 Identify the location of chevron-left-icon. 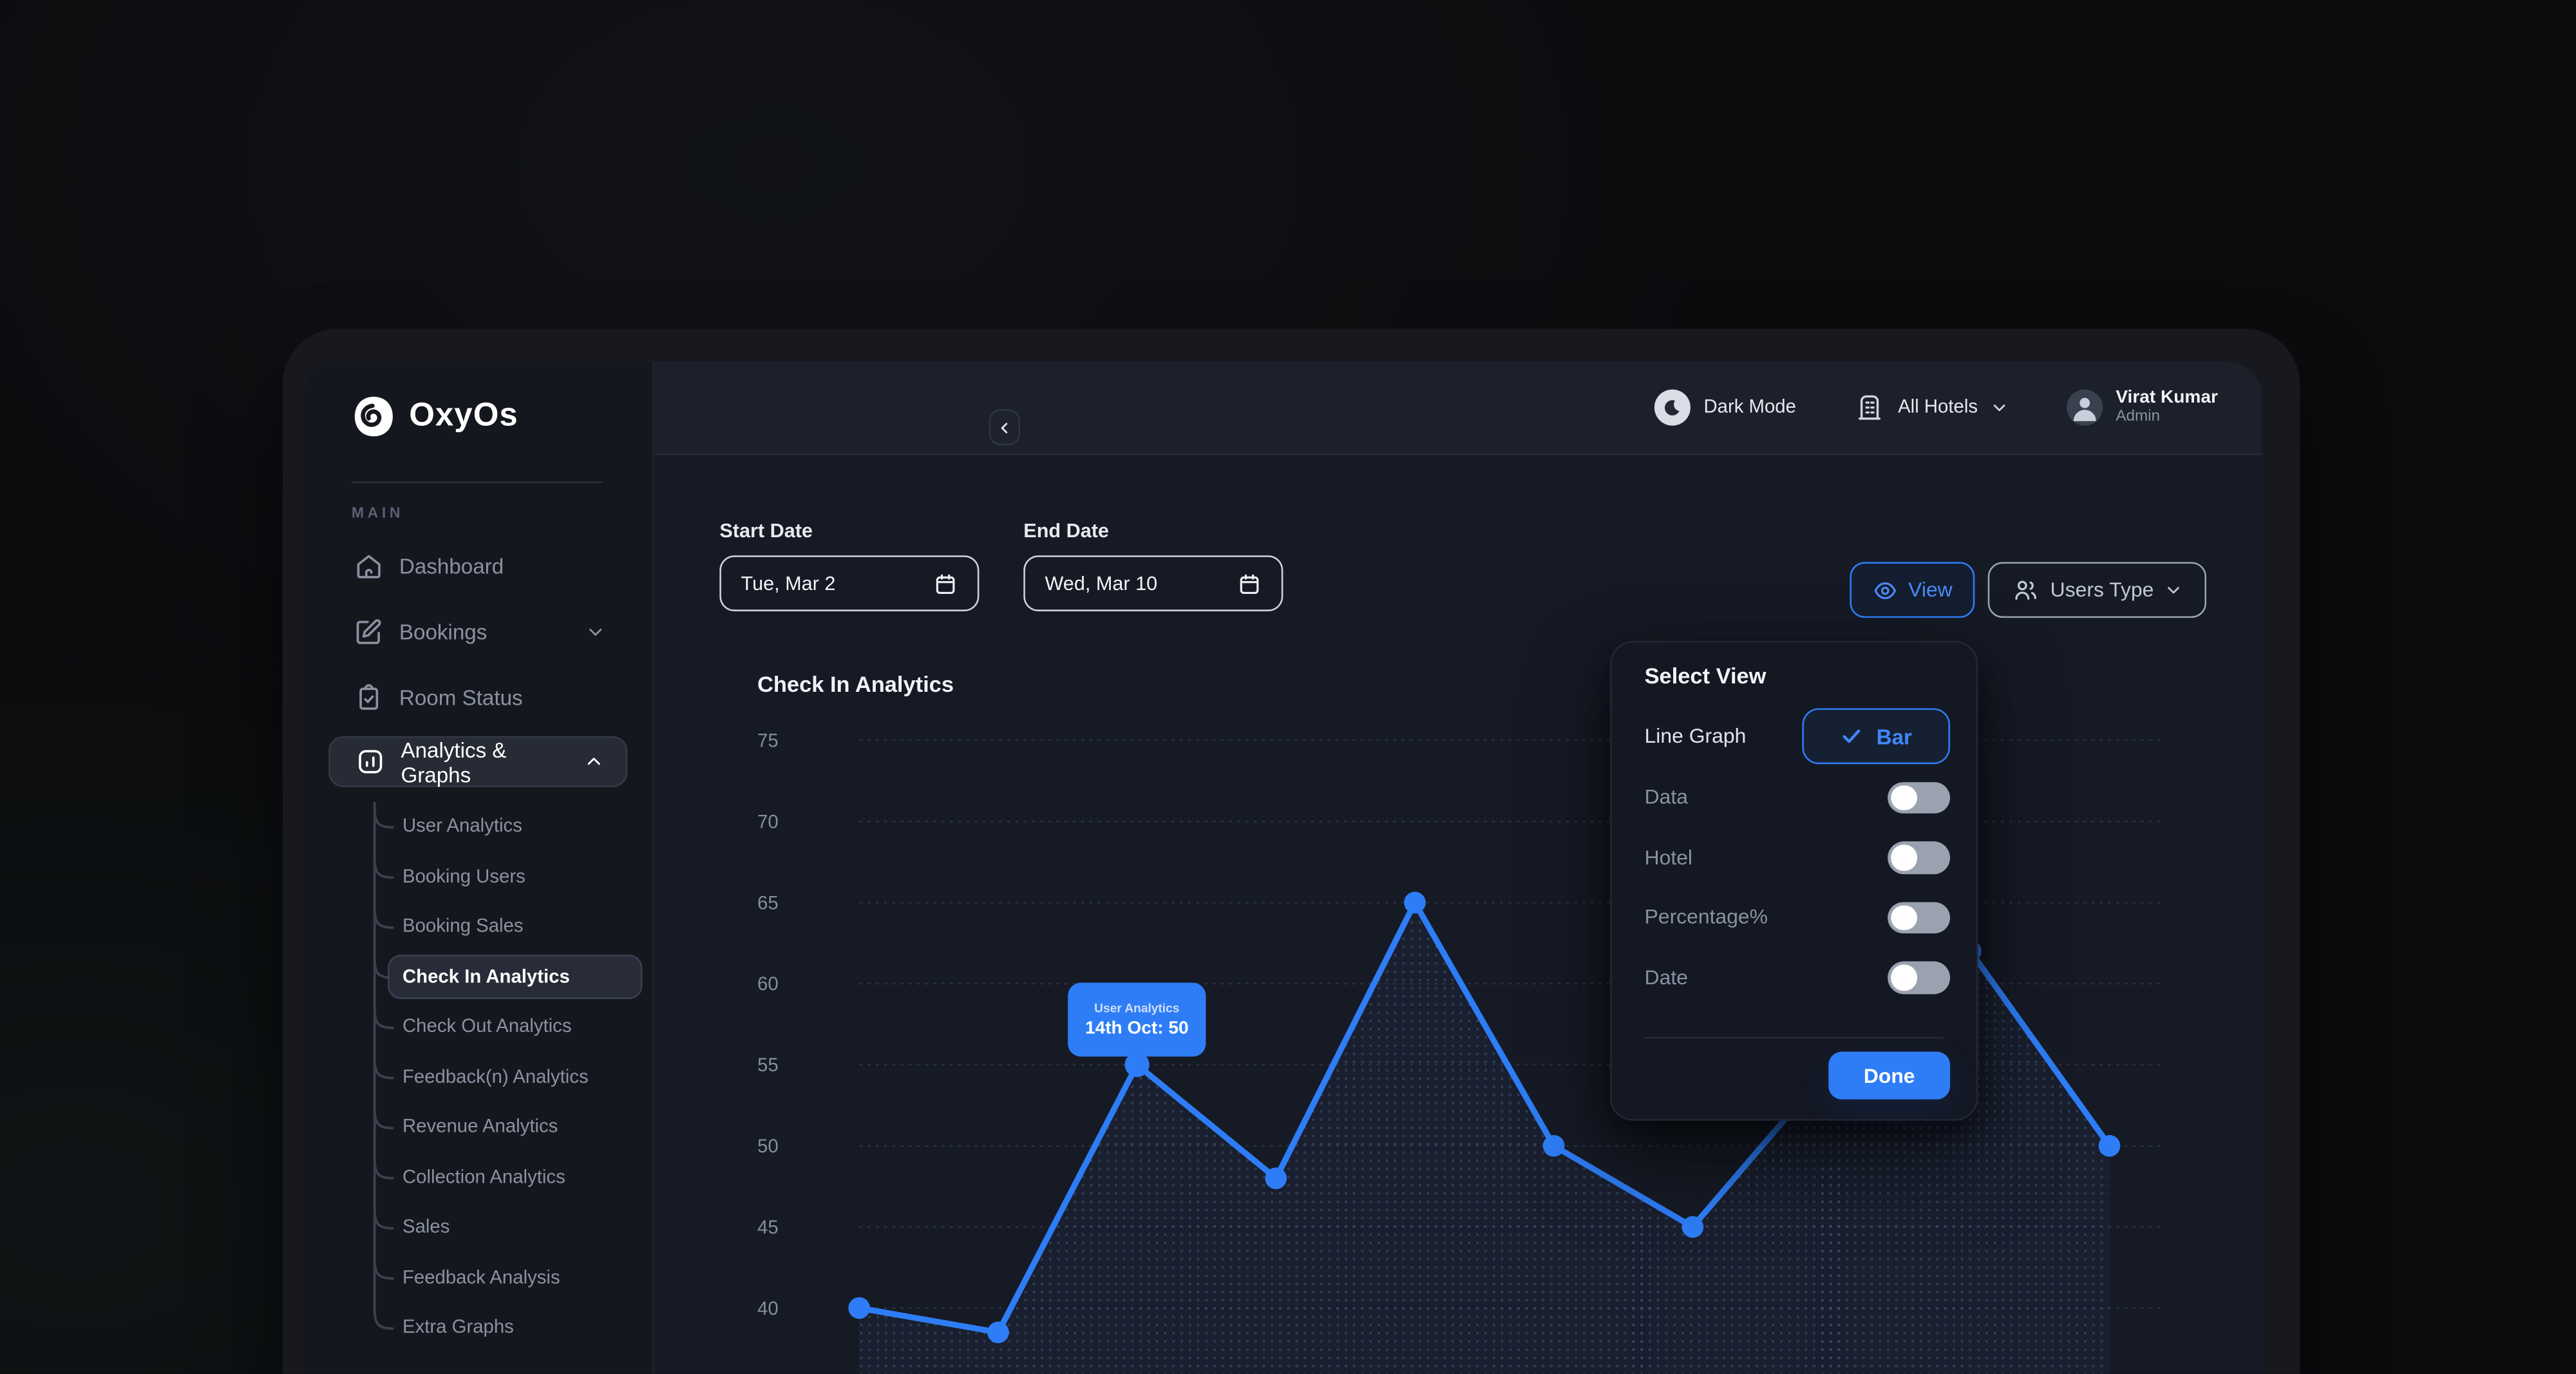
(1005, 427).